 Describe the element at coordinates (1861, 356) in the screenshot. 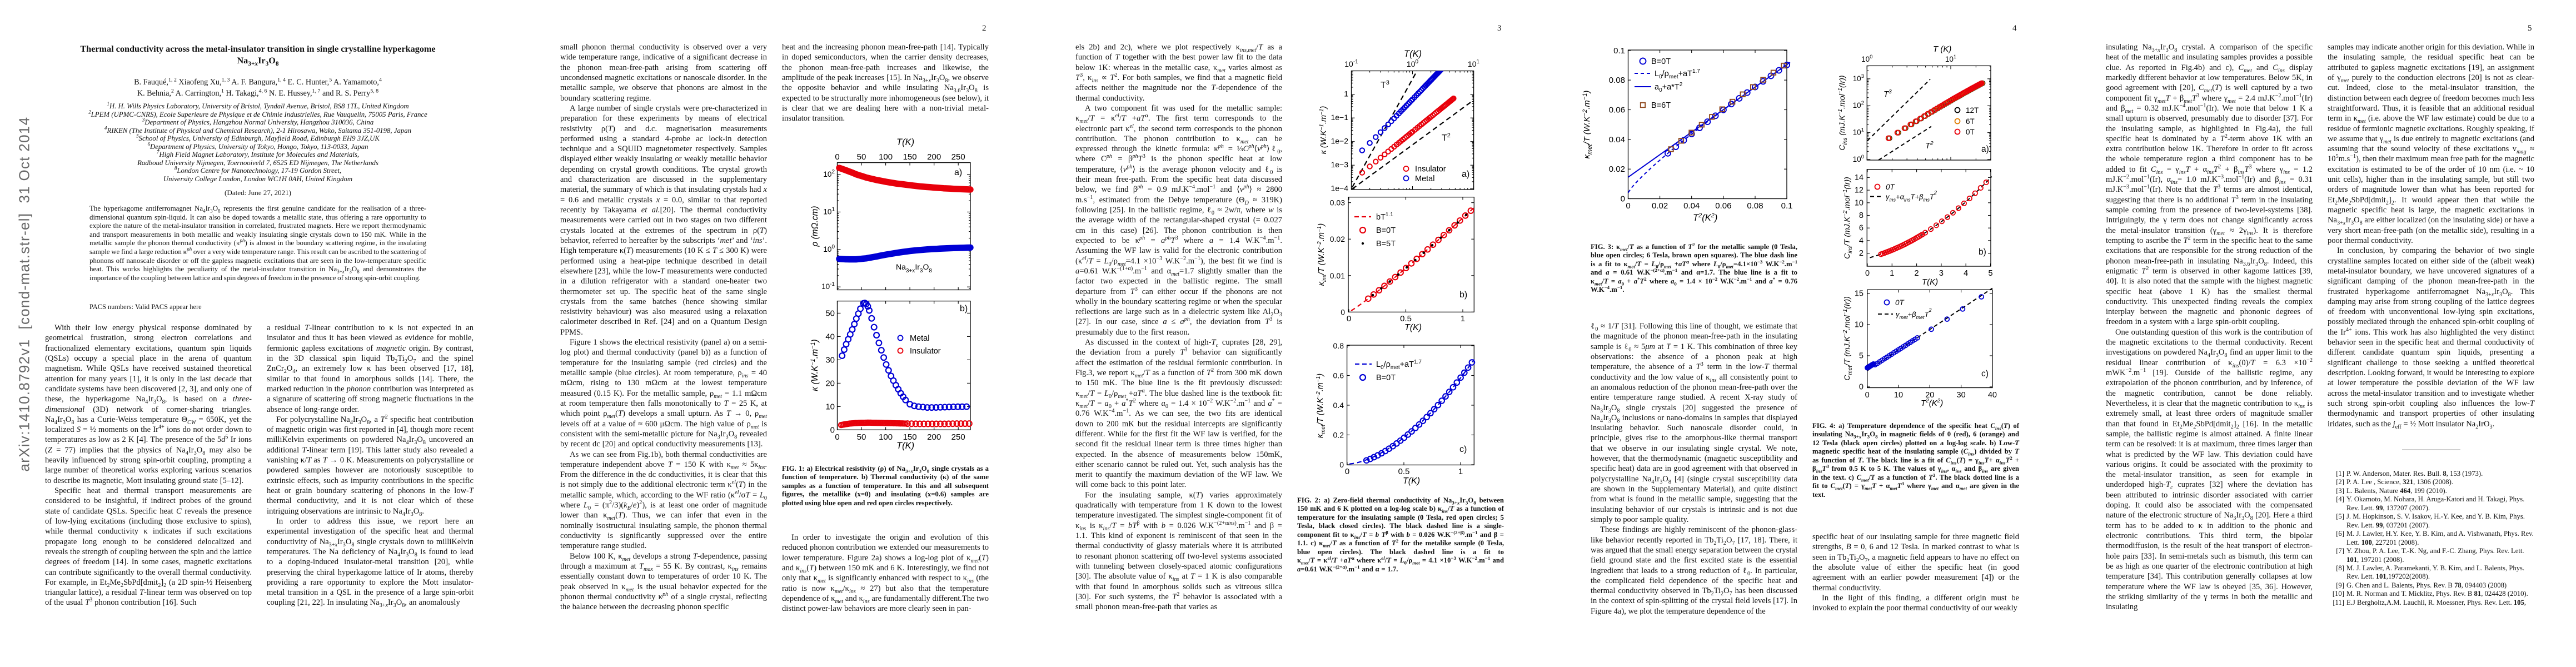

I see `svg-text: 5` at that location.